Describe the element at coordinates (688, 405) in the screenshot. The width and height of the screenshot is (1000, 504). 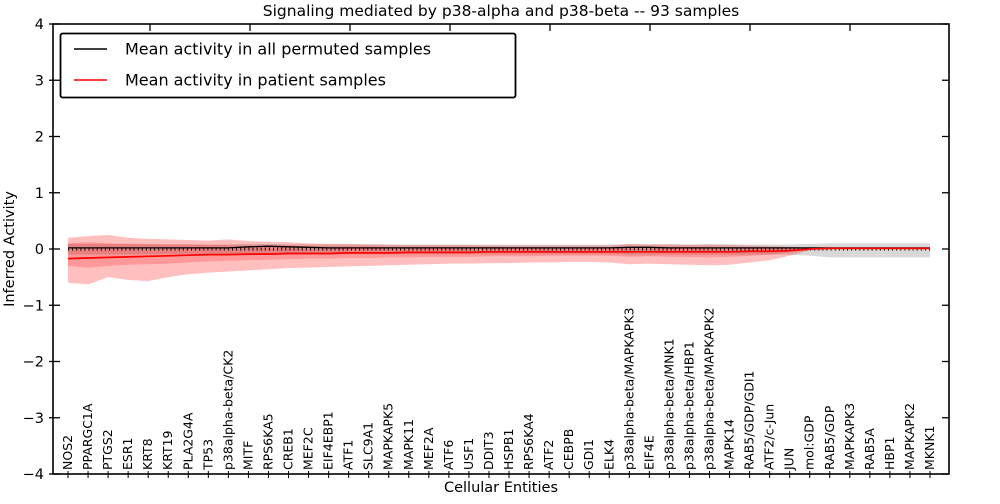
I see `x-category-label: p38alpha-beta/HBP1` at that location.